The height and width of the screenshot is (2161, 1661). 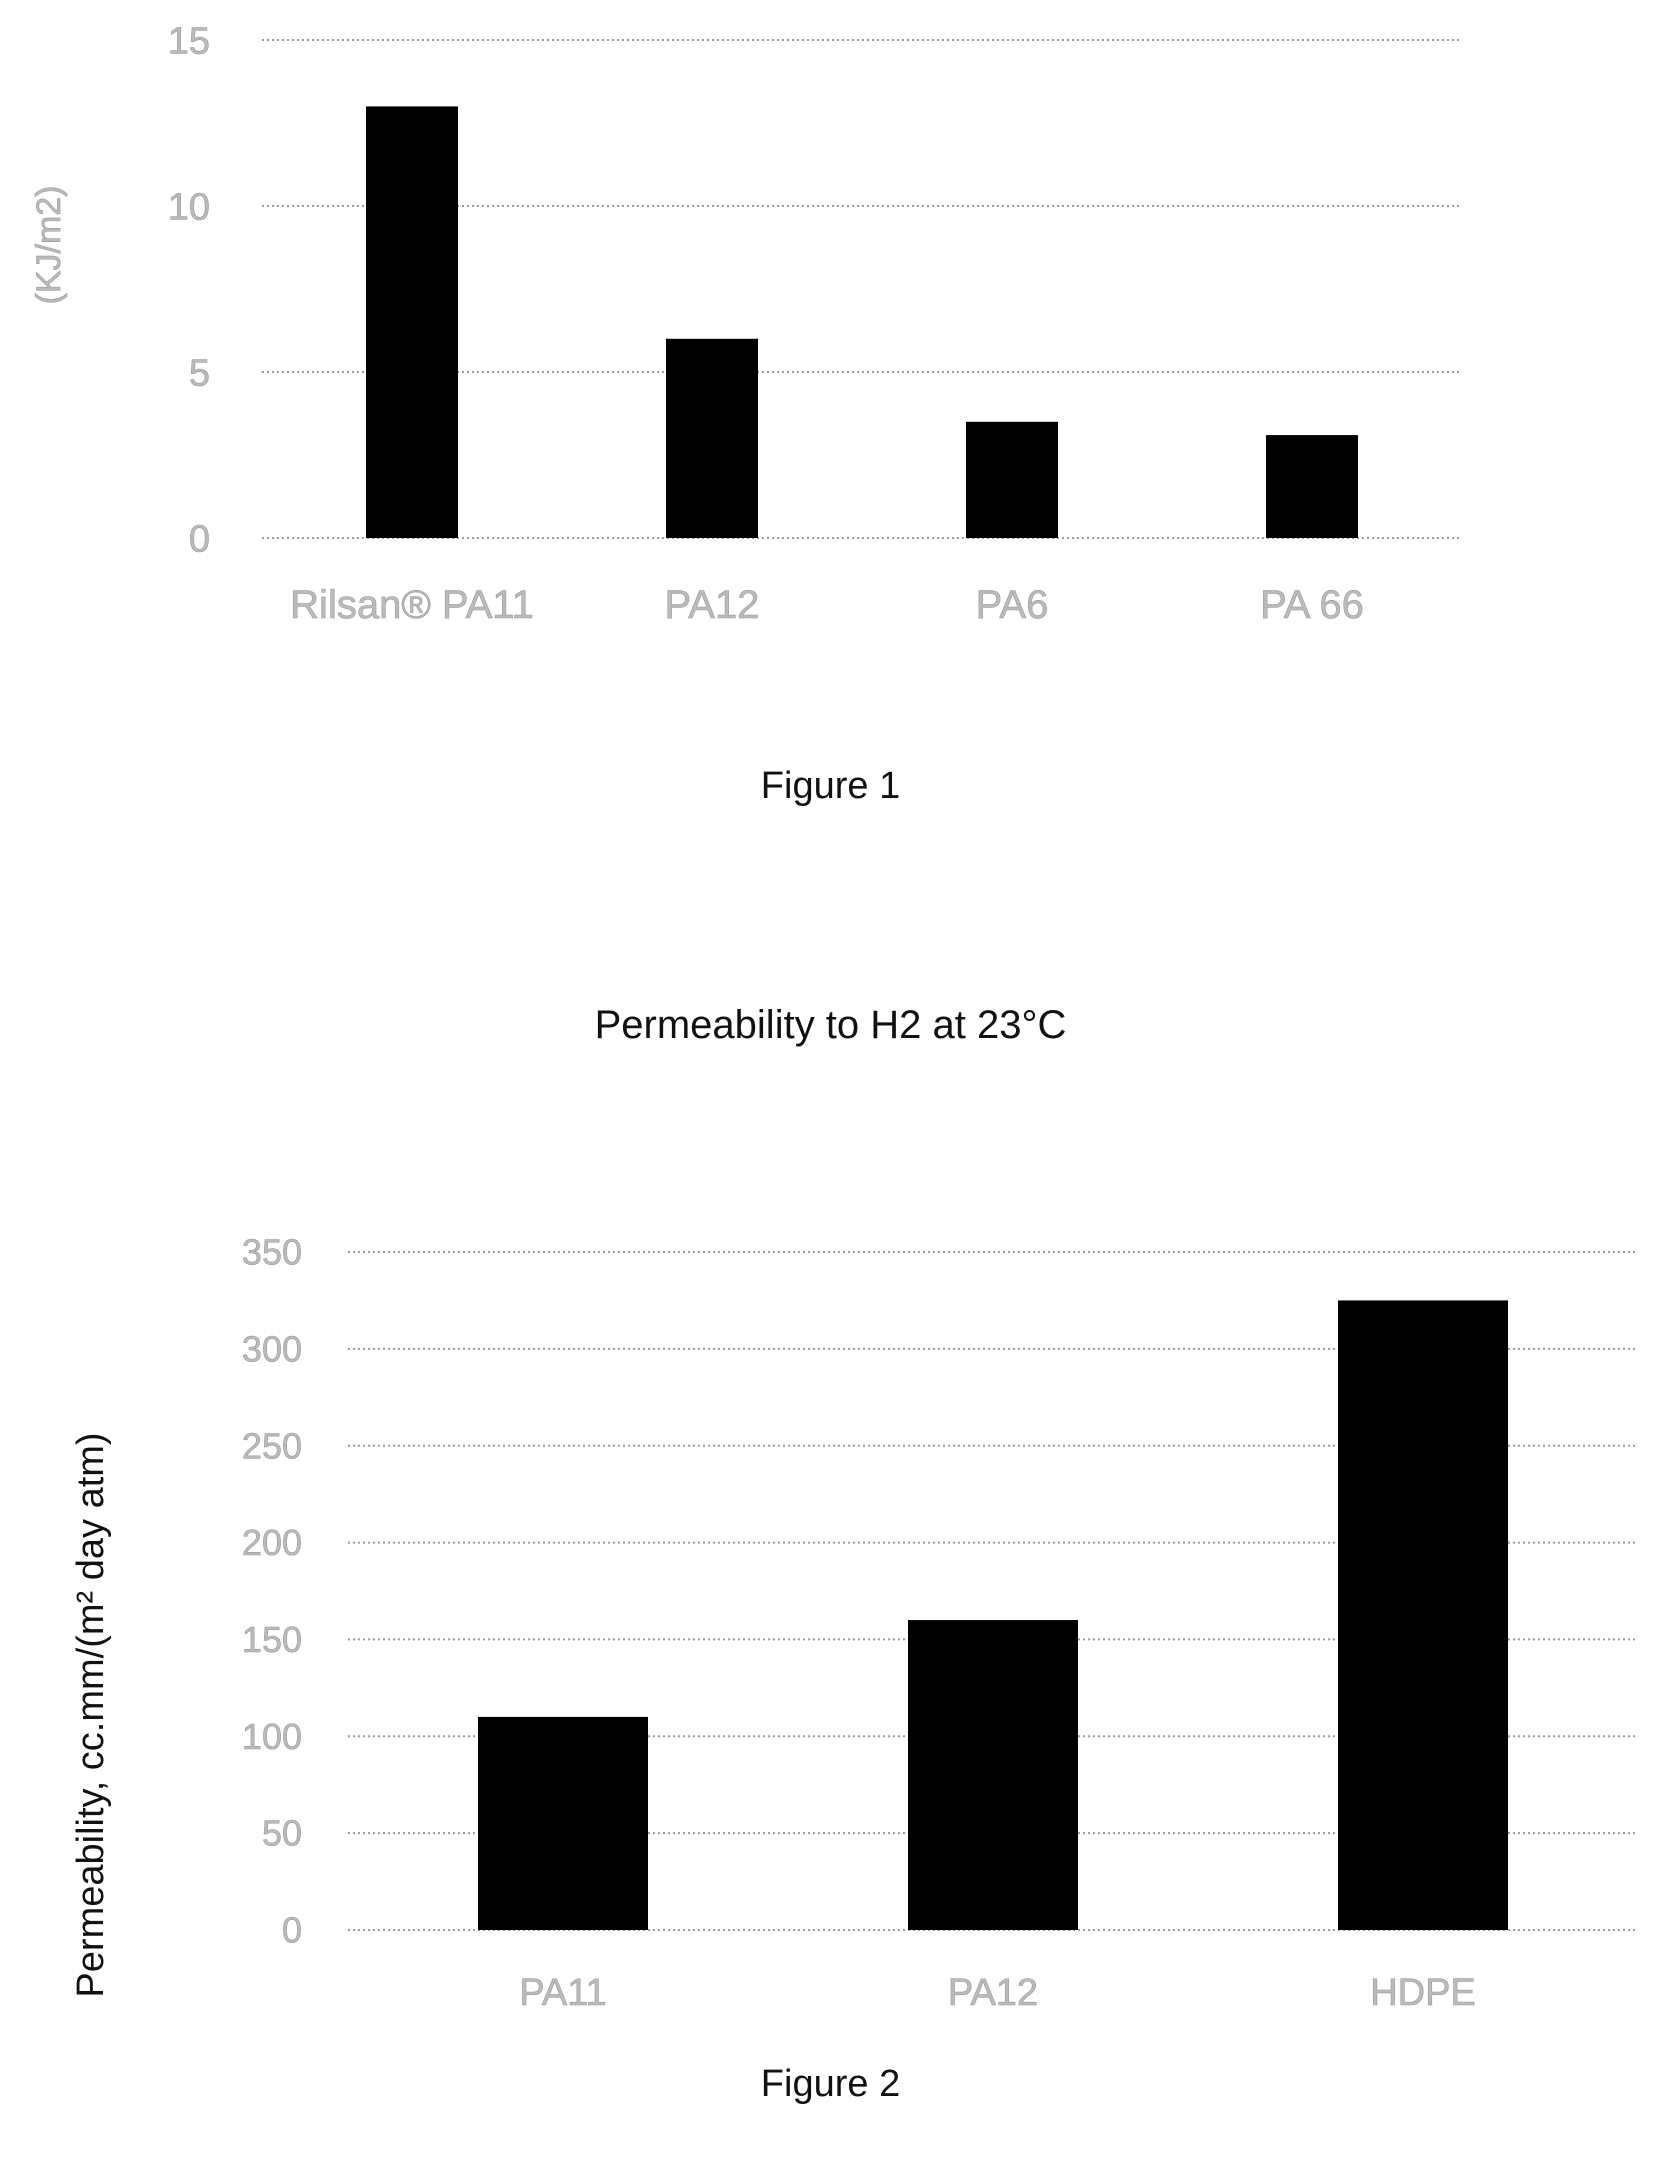 I want to click on figure1-x-ticks: Rilsan® PA11 PA12 PA6 PA 66, so click(x=827, y=605).